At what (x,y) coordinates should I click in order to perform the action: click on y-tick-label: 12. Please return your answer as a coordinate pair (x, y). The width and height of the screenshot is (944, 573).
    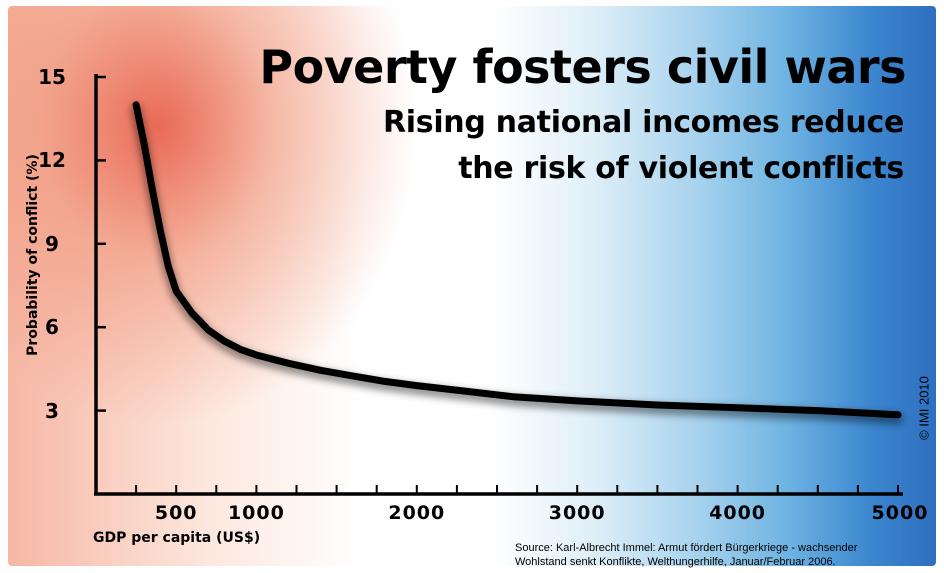
    Looking at the image, I should click on (52, 160).